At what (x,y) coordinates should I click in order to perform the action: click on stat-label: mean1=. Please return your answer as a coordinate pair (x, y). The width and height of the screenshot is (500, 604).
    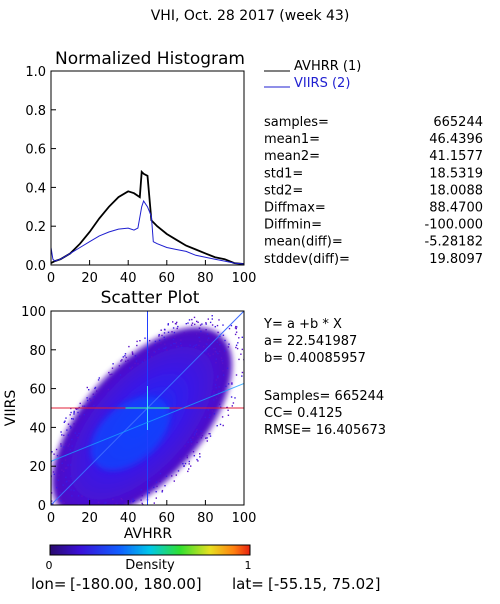
    Looking at the image, I should click on (292, 139).